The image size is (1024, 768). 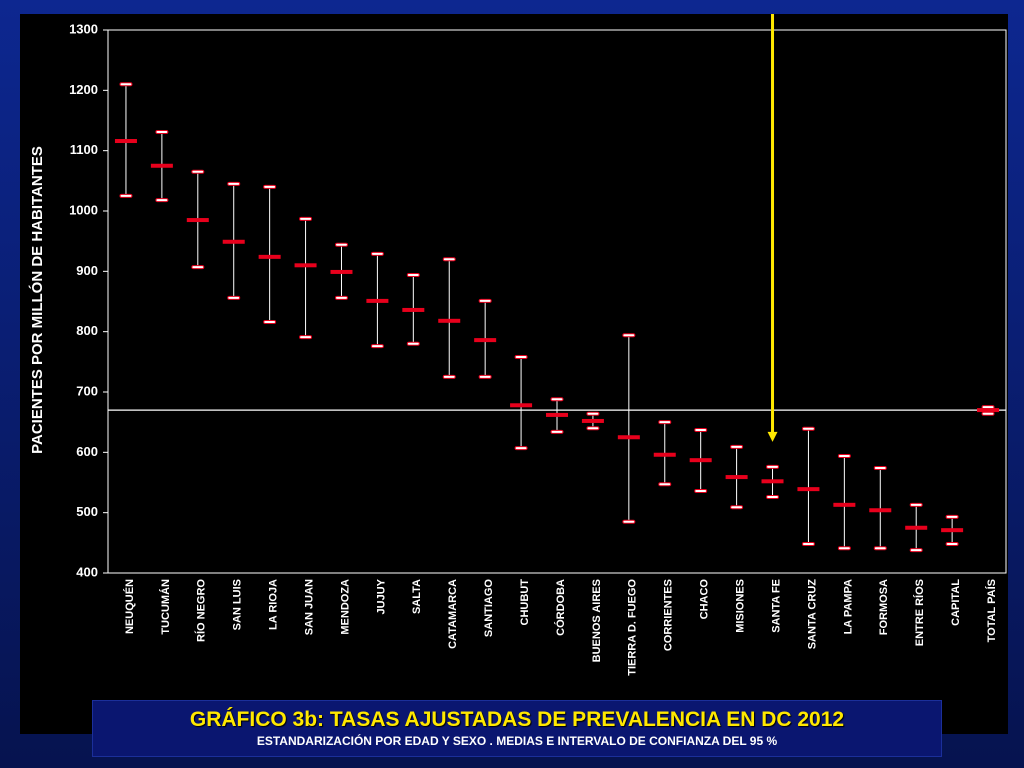 I want to click on x-tick-label: SAN LUIS, so click(x=238, y=604).